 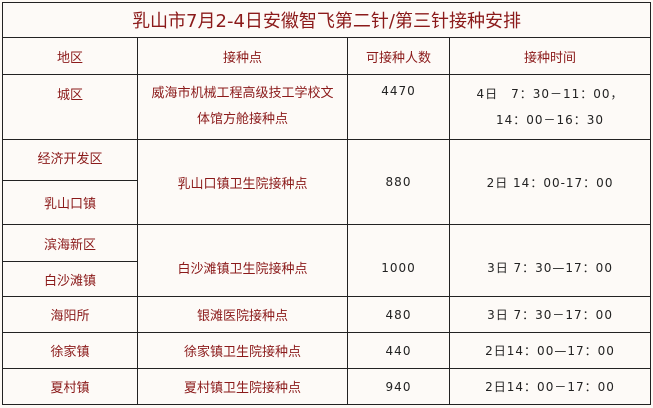 What do you see at coordinates (70, 56) in the screenshot?
I see `header-region: 地区` at bounding box center [70, 56].